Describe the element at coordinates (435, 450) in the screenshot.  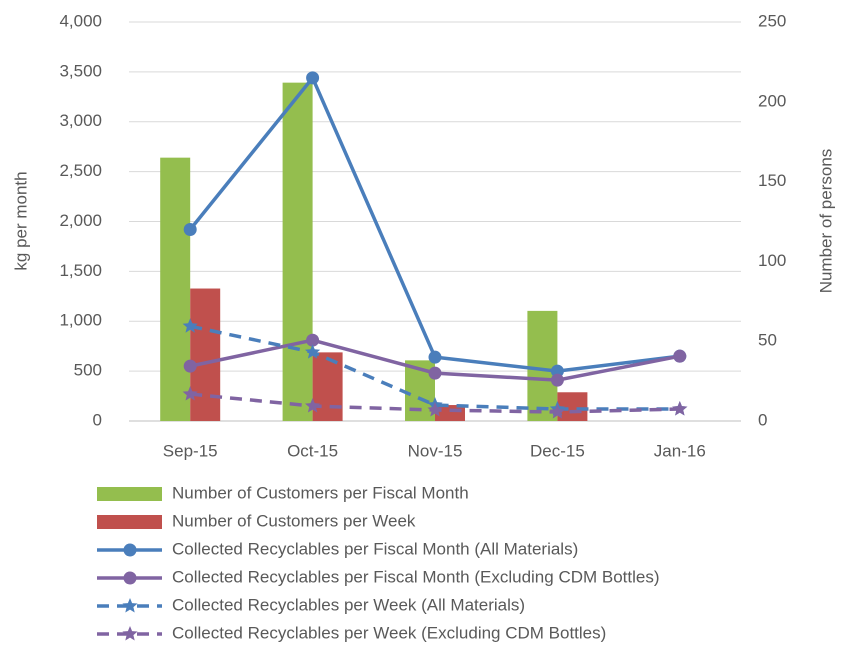
I see `x-tick-label: Nov-15` at that location.